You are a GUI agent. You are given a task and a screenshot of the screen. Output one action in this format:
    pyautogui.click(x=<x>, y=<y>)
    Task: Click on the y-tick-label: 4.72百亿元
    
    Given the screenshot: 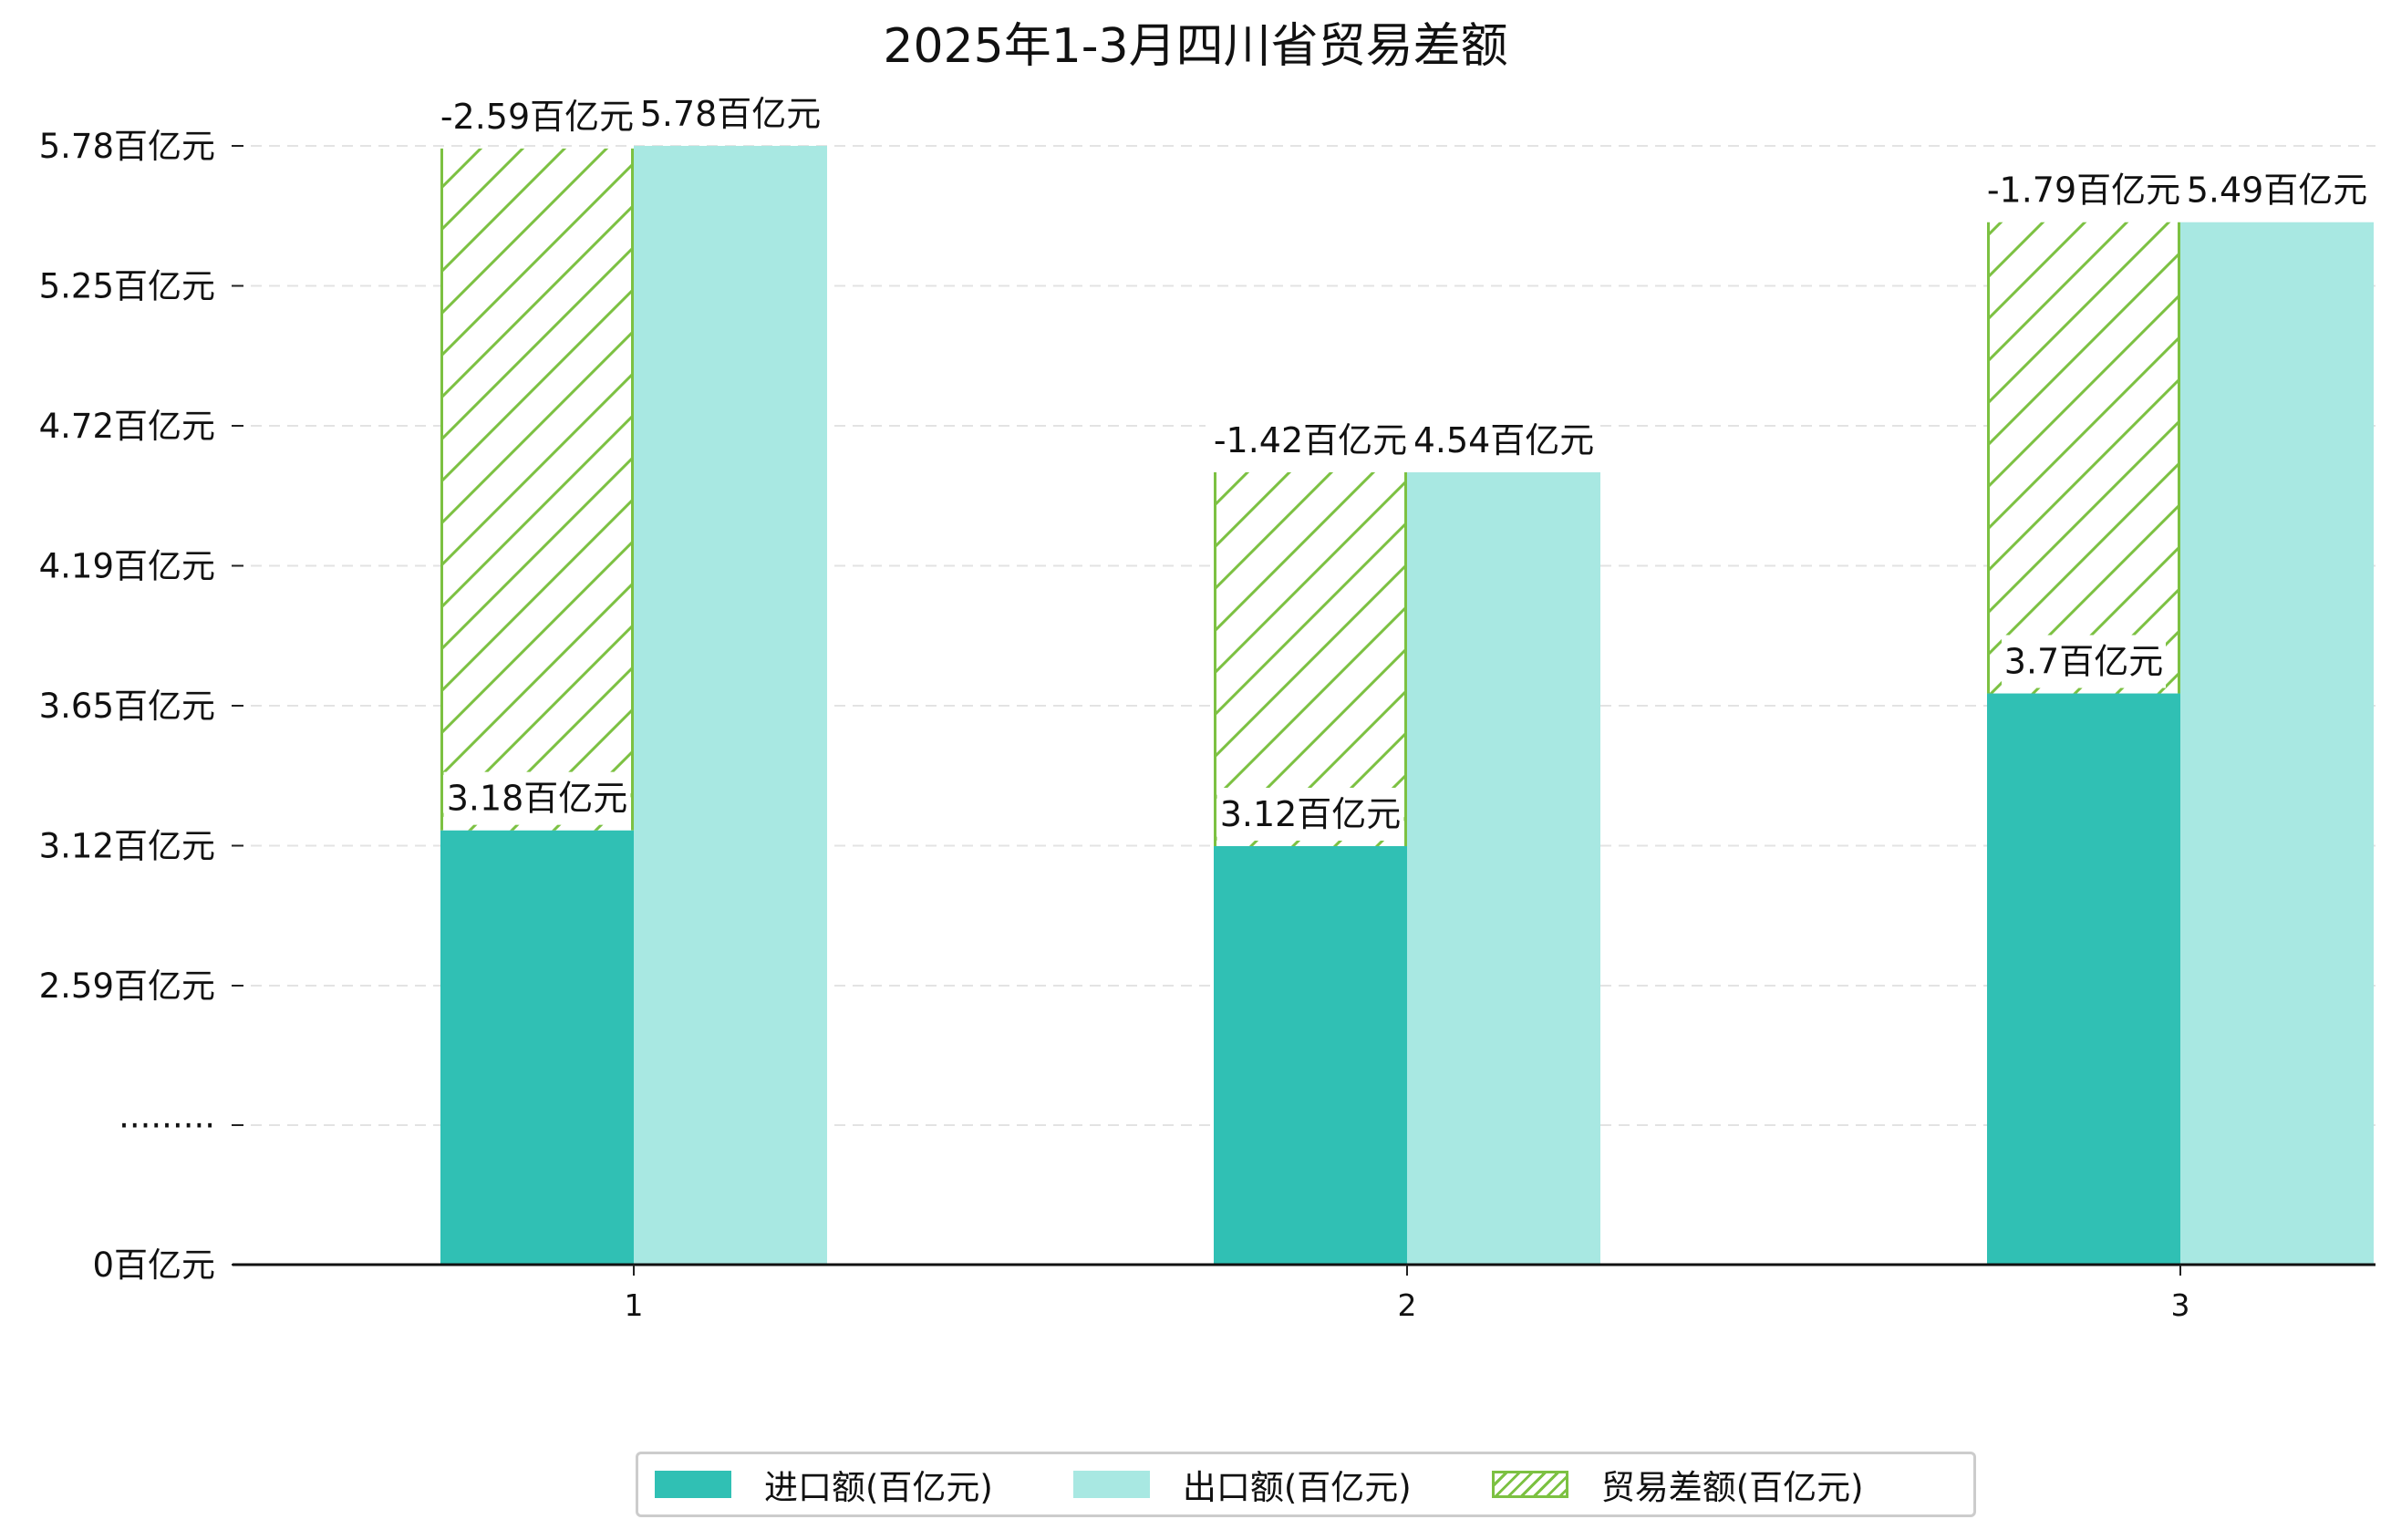 What is the action you would take?
    pyautogui.click(x=127, y=426)
    